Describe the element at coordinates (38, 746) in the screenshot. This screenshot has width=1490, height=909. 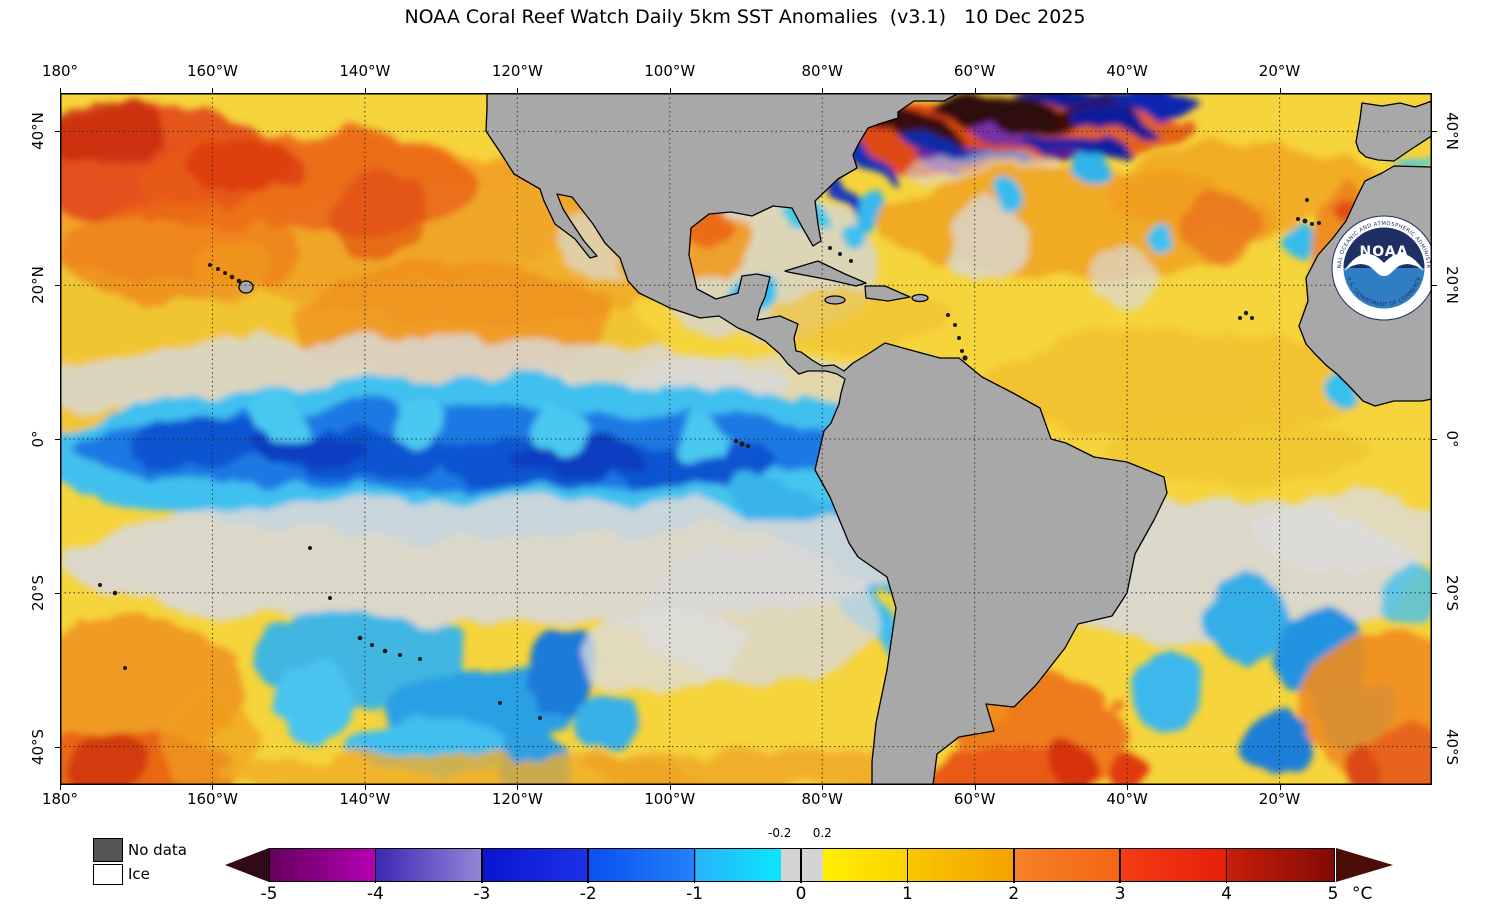
I see `lat-label-left-40°S: 40°S` at that location.